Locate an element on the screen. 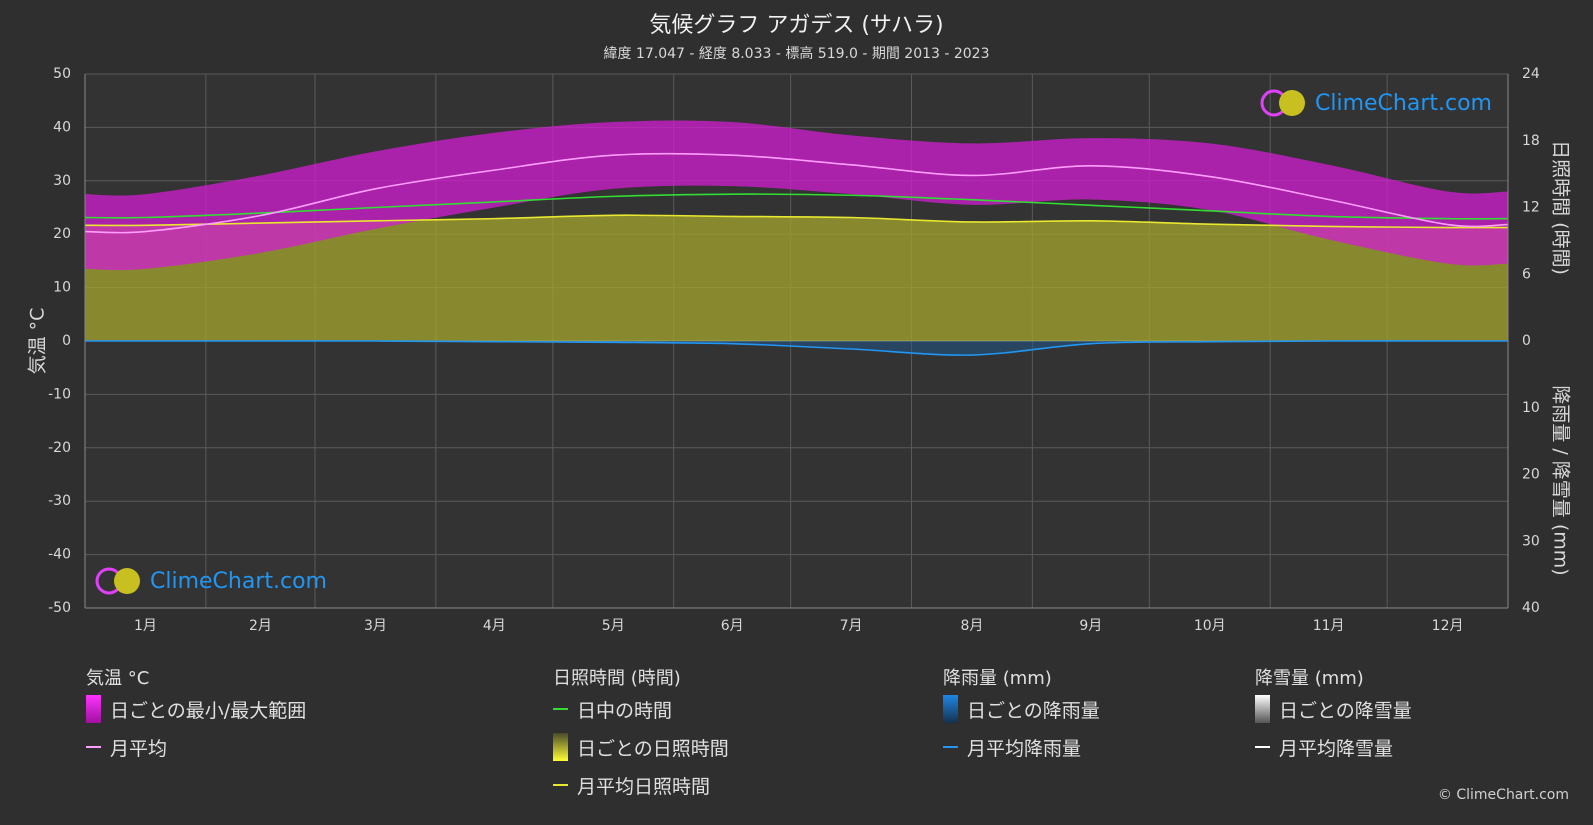  legend-item: 月平均降雪量 is located at coordinates (1333, 747).